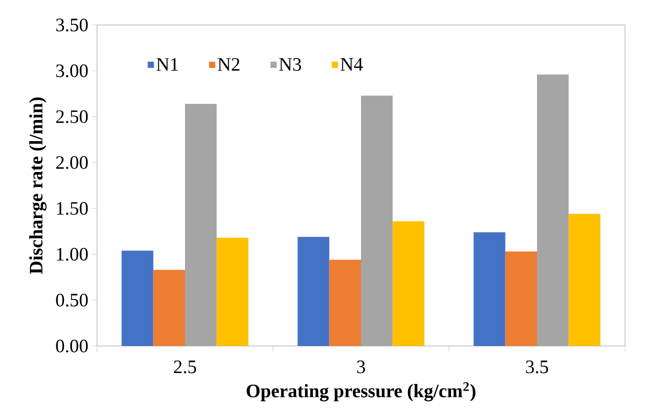 The height and width of the screenshot is (412, 656). Describe the element at coordinates (72, 346) in the screenshot. I see `y-tick-label: 0.00` at that location.